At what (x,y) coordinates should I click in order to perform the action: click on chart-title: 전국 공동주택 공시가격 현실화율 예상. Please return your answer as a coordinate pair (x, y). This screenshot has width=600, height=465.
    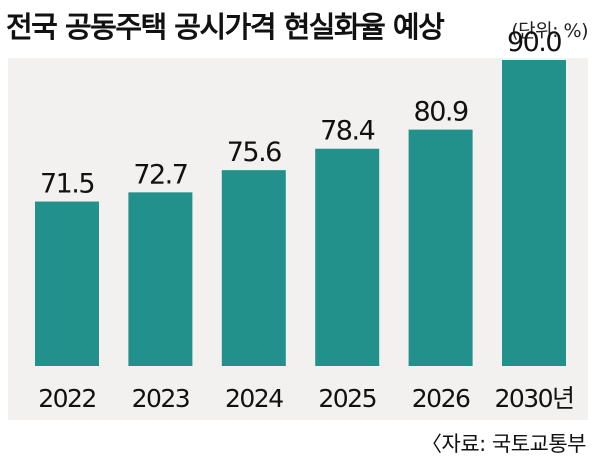
    Looking at the image, I should click on (225, 27).